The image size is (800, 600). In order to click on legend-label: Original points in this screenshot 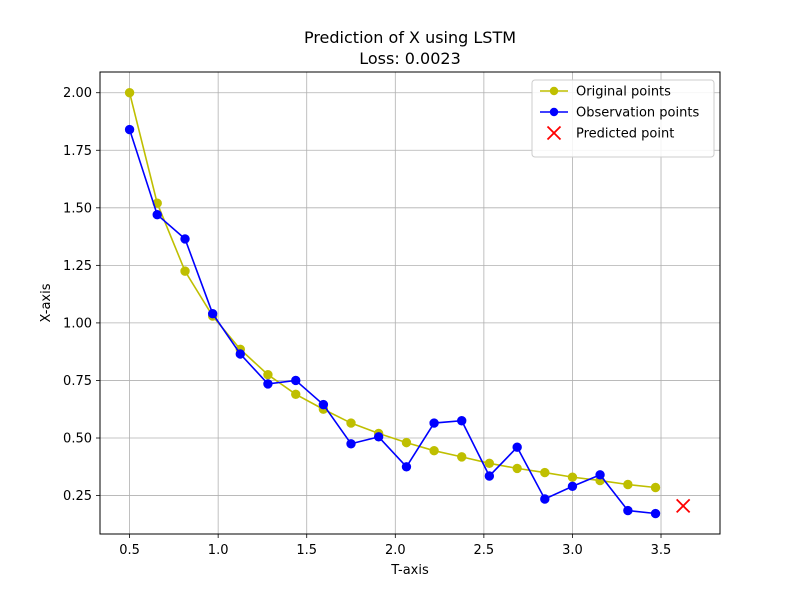, I will do `click(623, 92)`.